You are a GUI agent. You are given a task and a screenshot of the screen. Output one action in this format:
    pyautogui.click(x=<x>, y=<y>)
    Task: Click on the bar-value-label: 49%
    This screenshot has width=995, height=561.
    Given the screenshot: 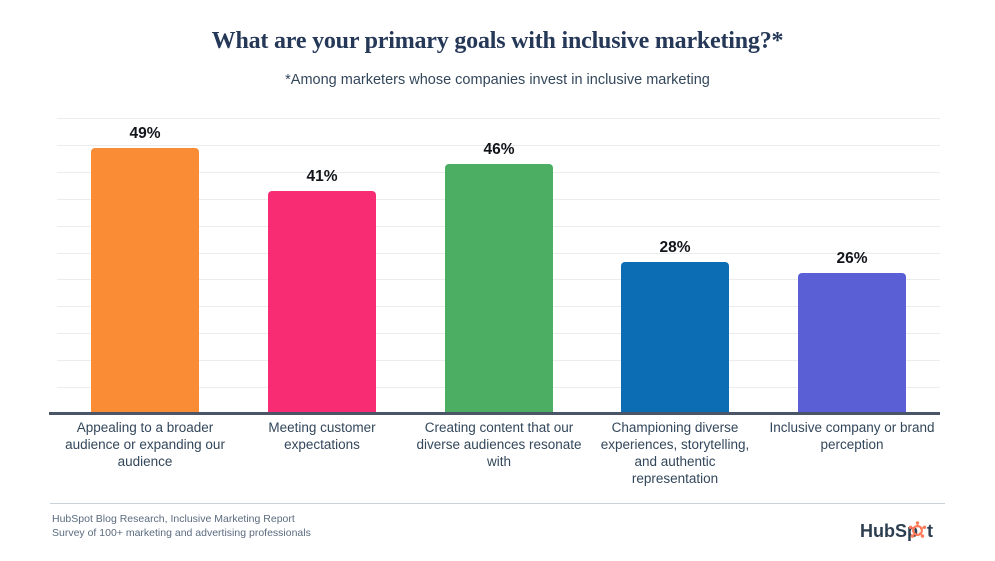 What is the action you would take?
    pyautogui.click(x=145, y=133)
    